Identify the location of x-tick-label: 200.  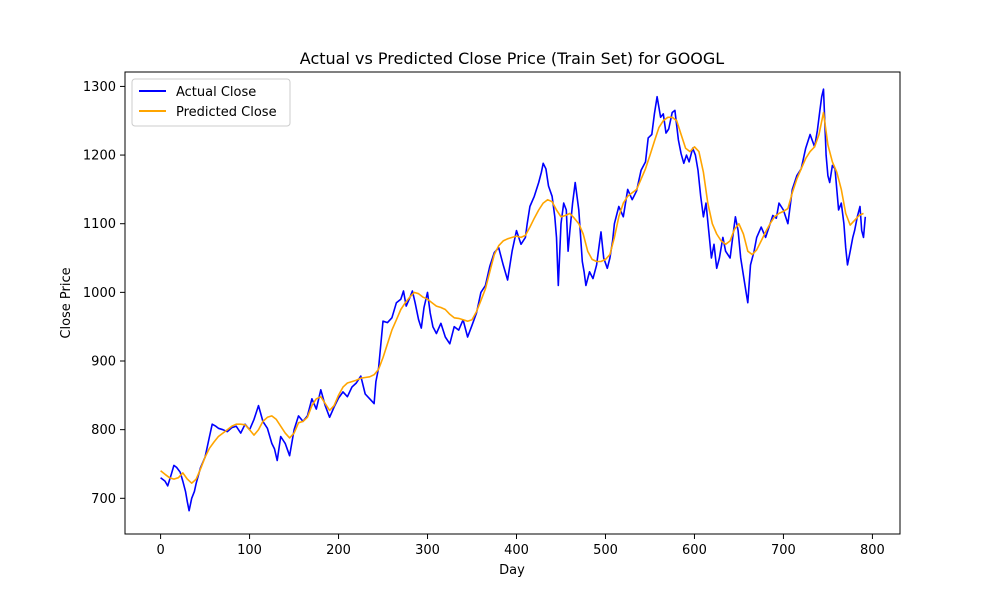
(338, 550).